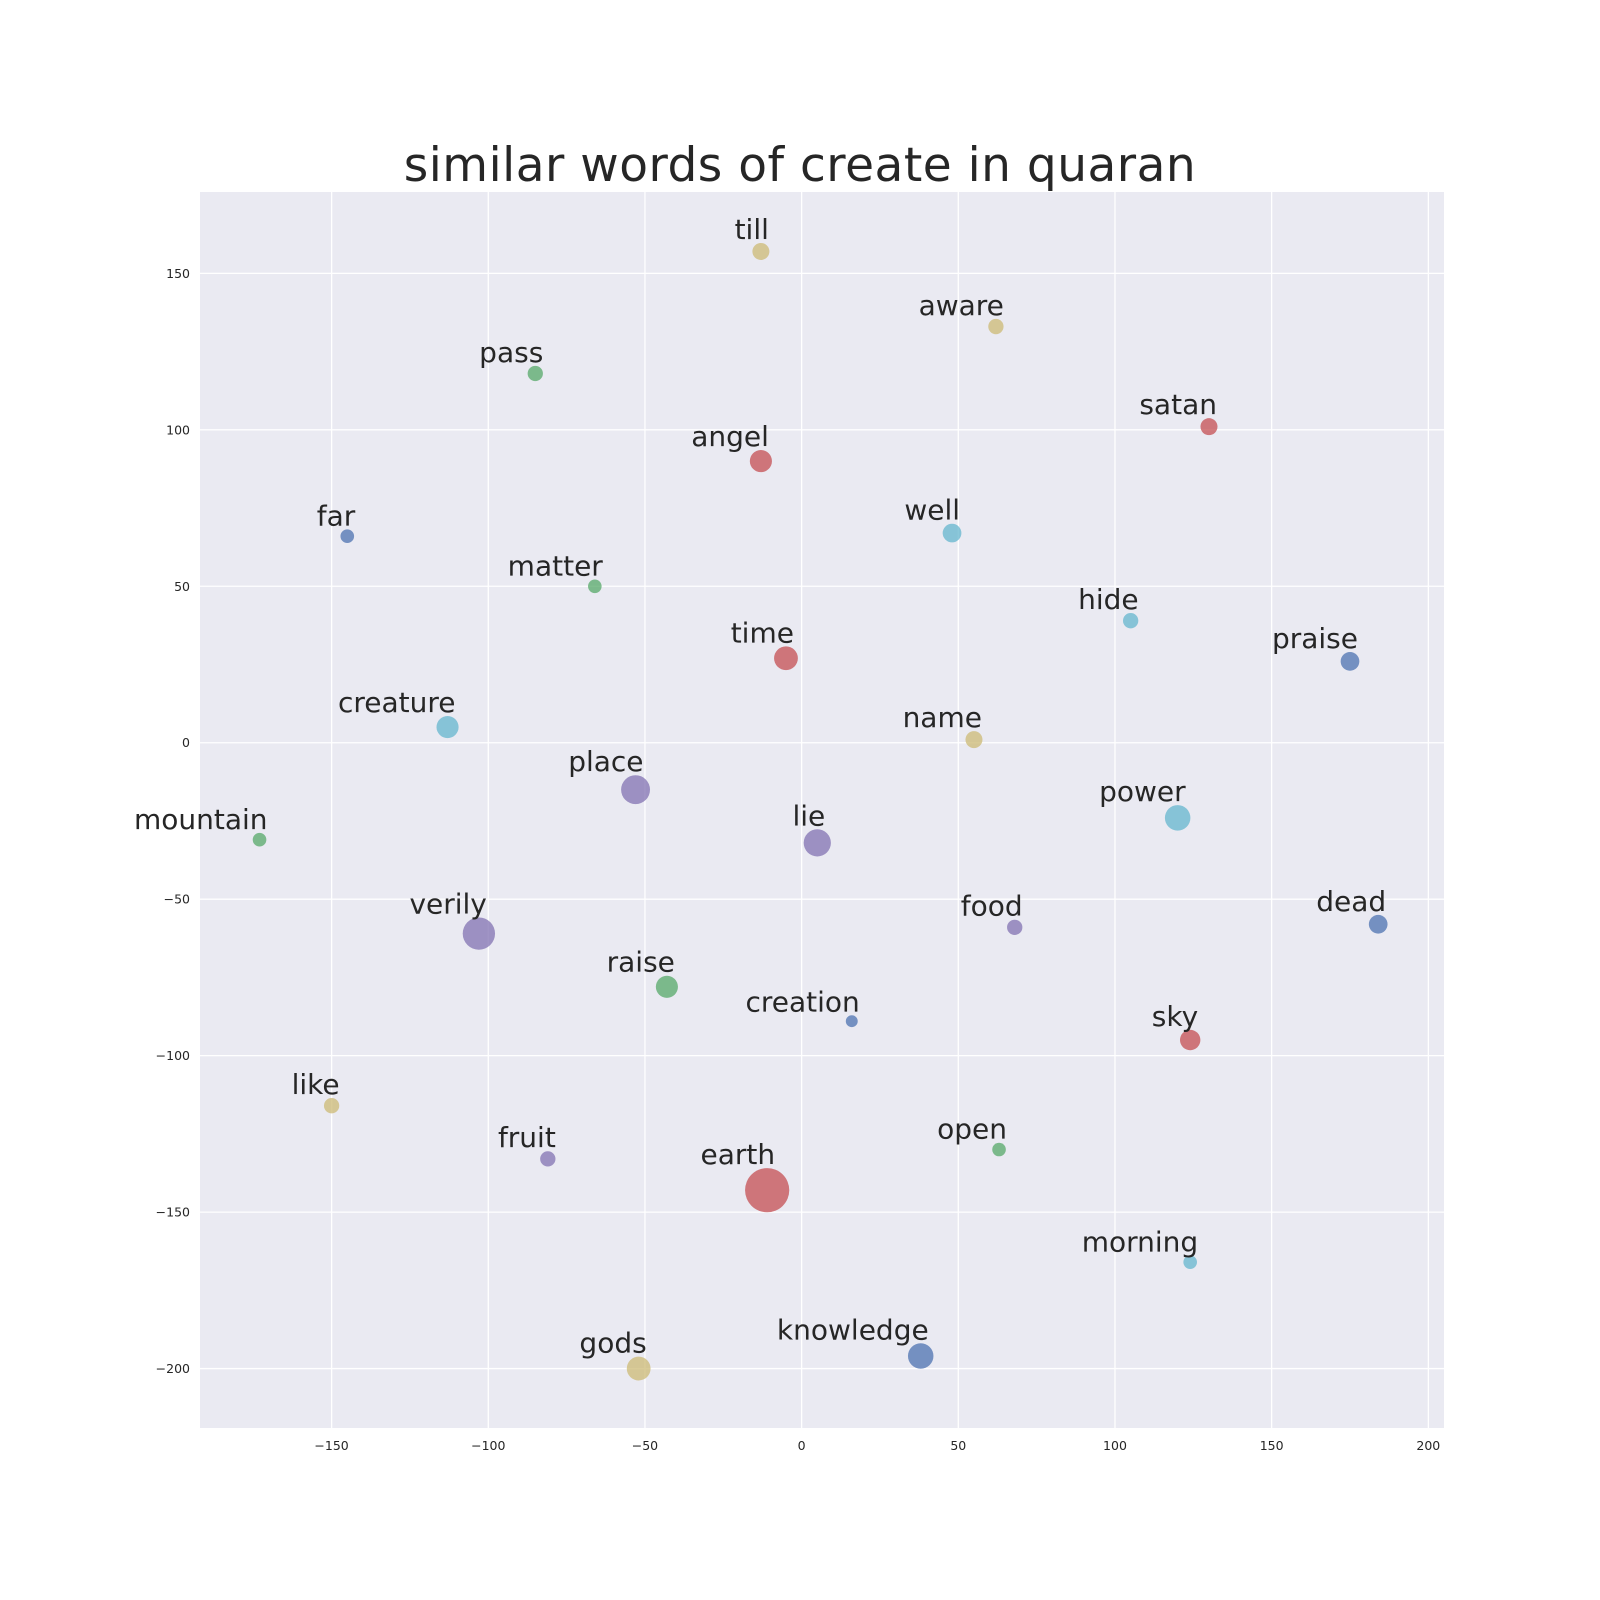 This screenshot has width=1600, height=1600. Describe the element at coordinates (802, 1445) in the screenshot. I see `x-tick-label: 0` at that location.